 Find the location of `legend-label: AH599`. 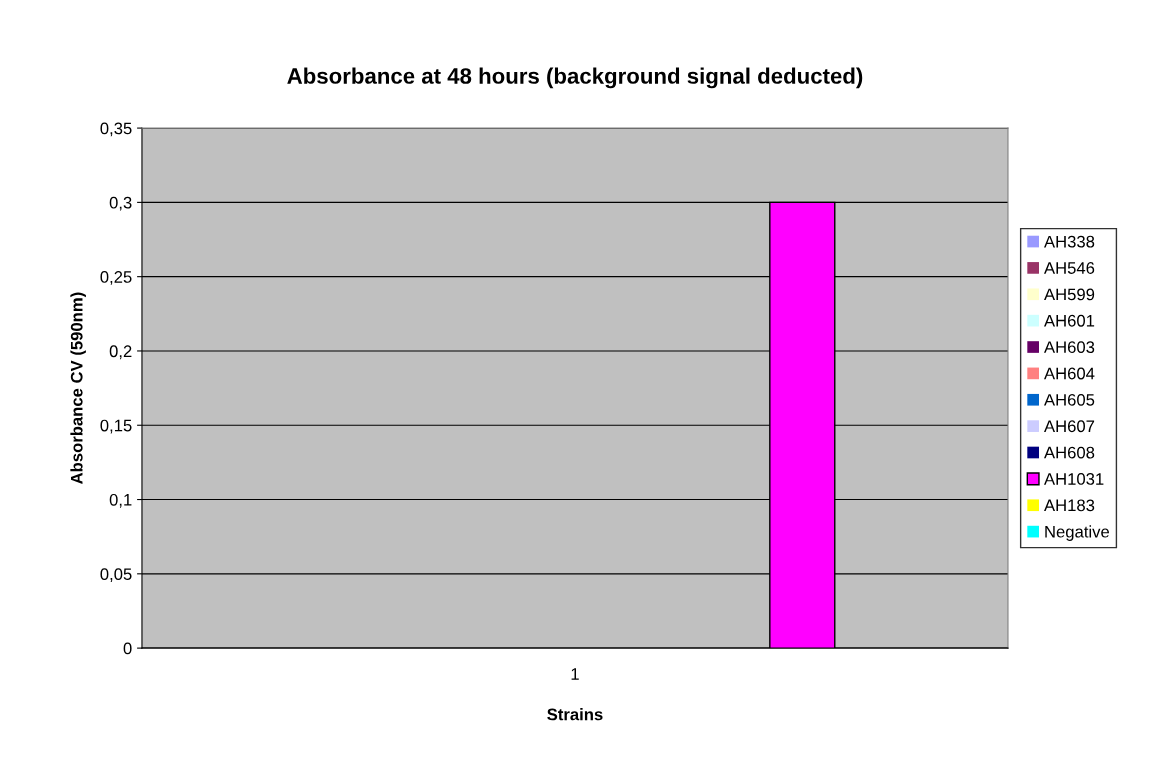

legend-label: AH599 is located at coordinates (1069, 294).